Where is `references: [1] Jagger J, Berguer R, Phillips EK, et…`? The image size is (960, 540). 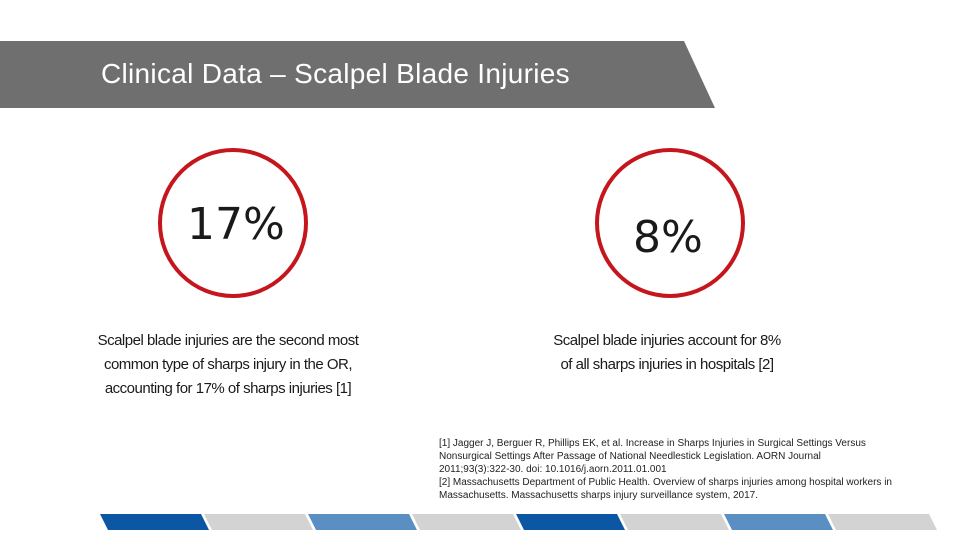 references: [1] Jagger J, Berguer R, Phillips EK, et… is located at coordinates (689, 469).